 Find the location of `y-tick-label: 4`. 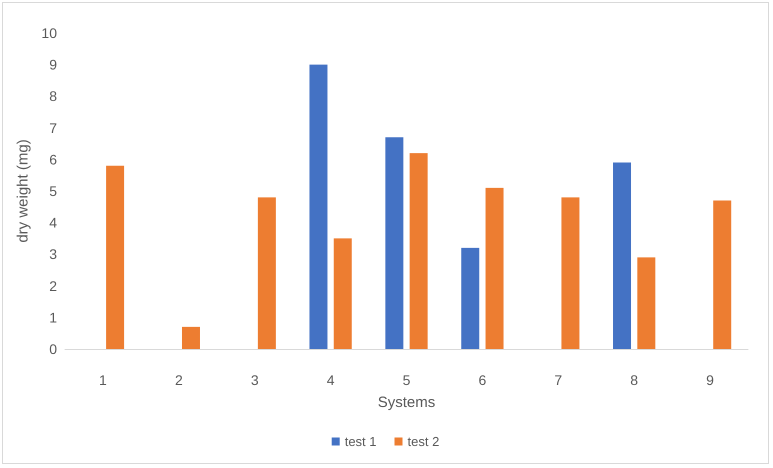

y-tick-label: 4 is located at coordinates (53, 222).